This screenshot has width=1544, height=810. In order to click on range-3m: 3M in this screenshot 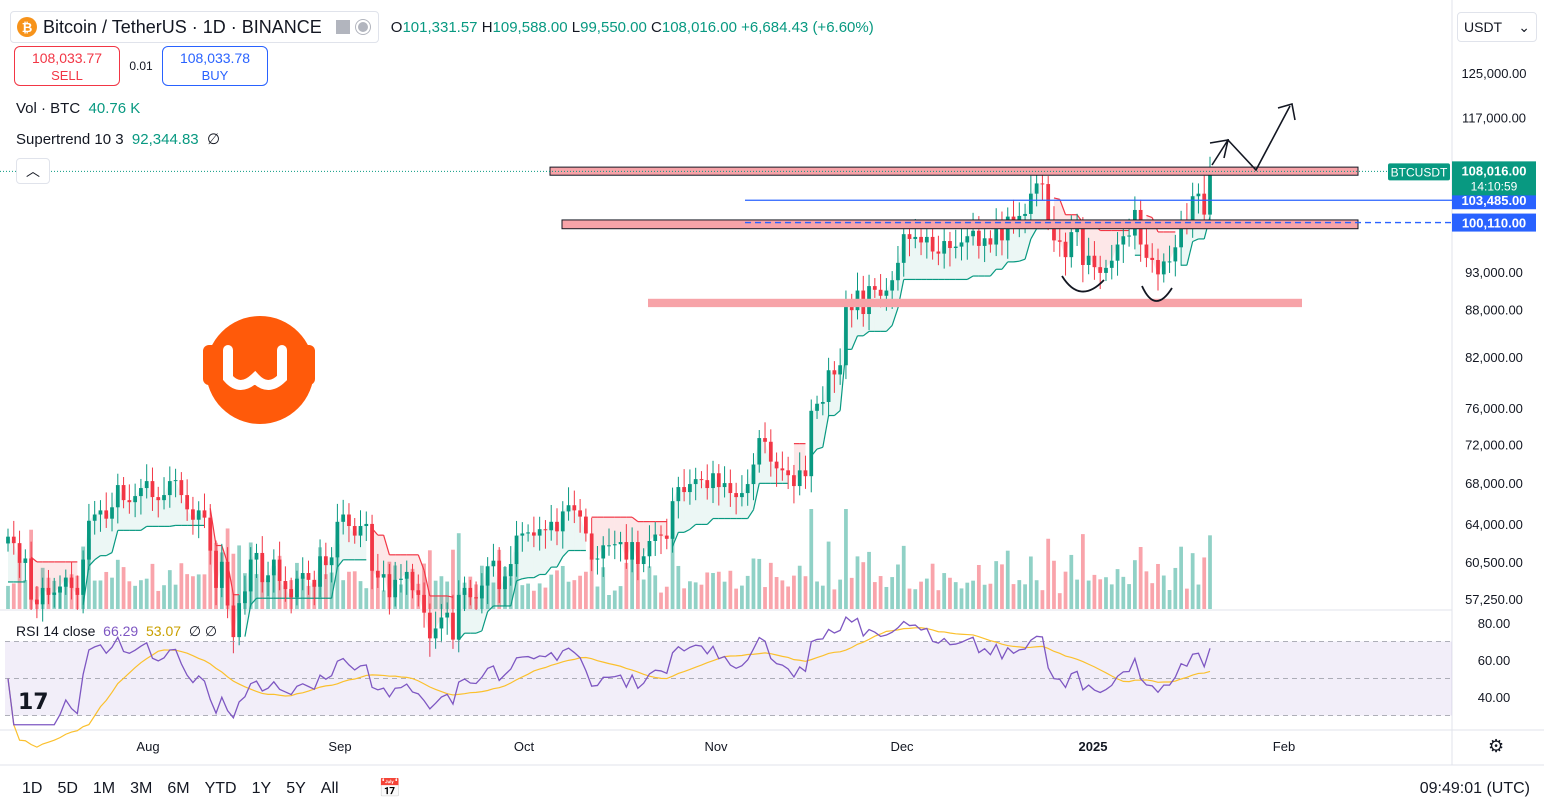, I will do `click(141, 788)`.